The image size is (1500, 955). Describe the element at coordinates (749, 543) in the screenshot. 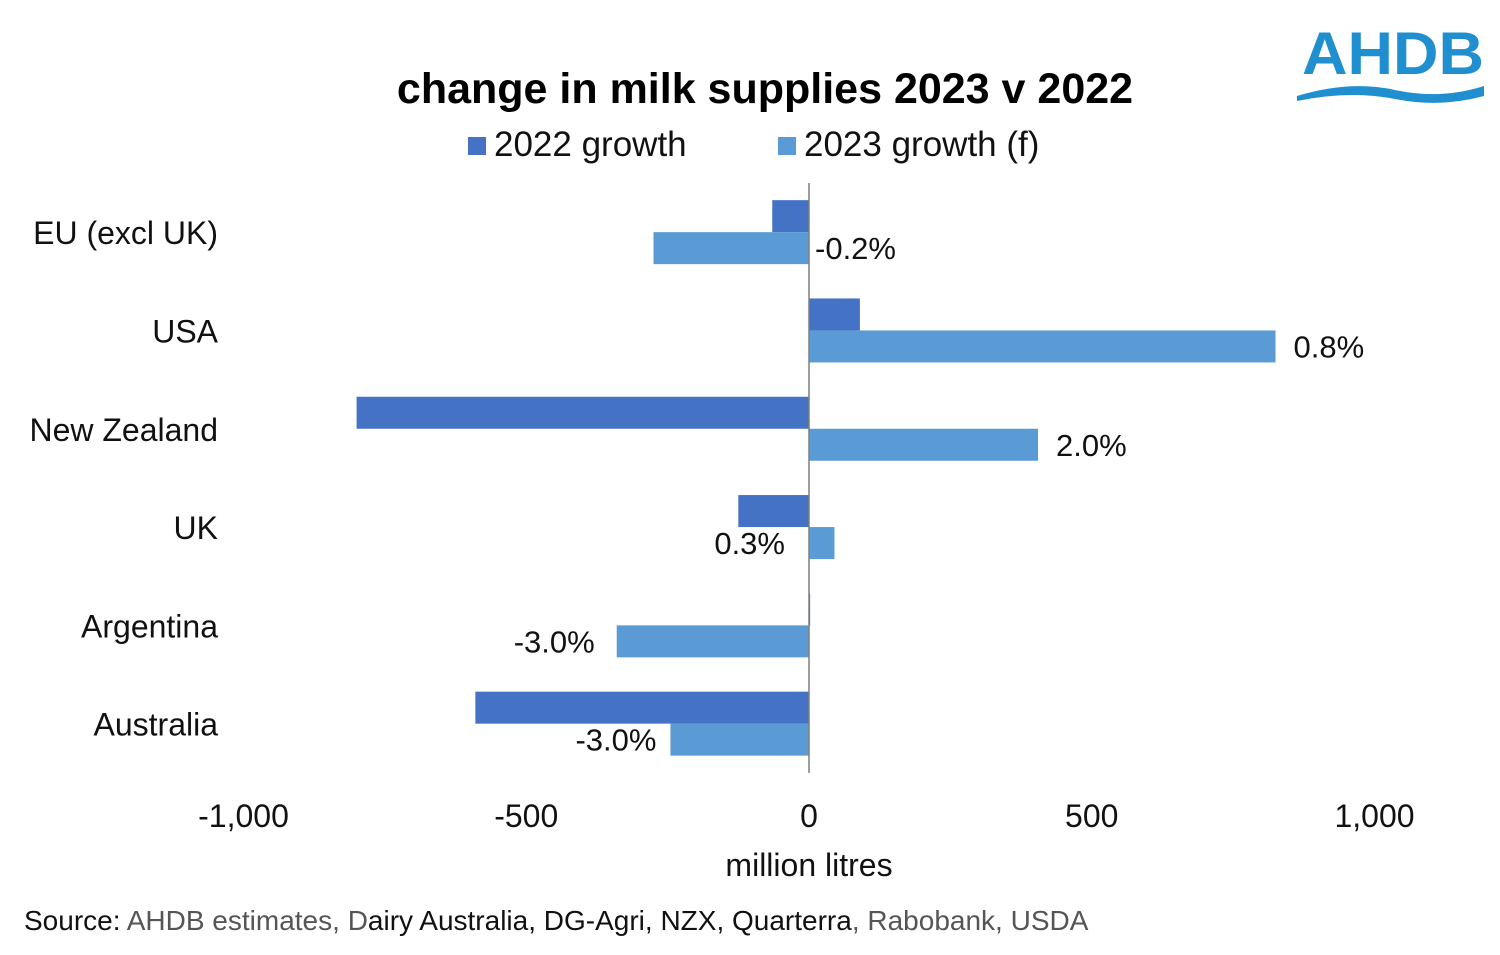

I see `data-label-2023: 0.3%` at that location.